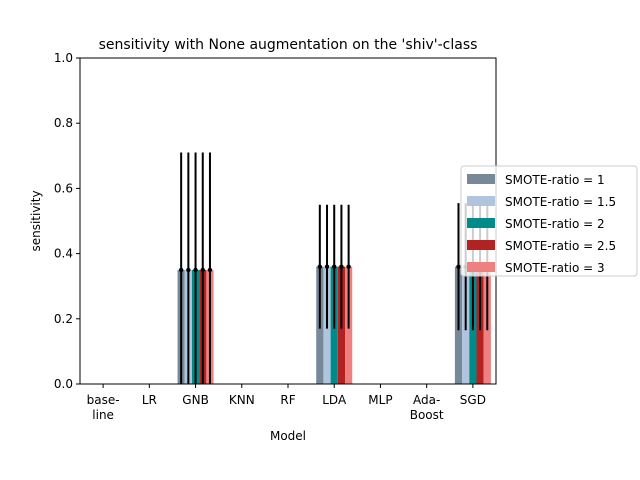 This screenshot has width=640, height=480. Describe the element at coordinates (555, 268) in the screenshot. I see `legend-label: SMOTE-ratio = 3` at that location.